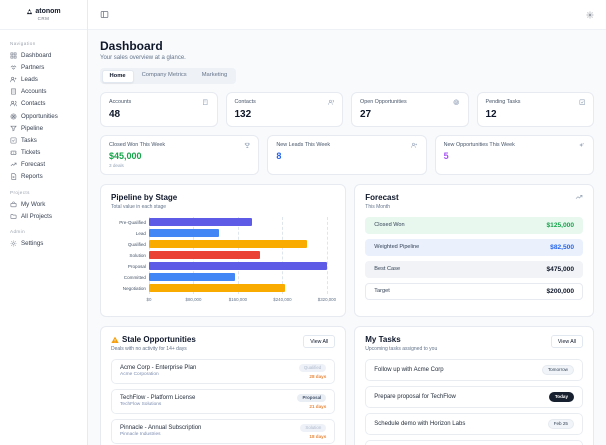 This screenshot has height=445, width=606. I want to click on sidebar-item-label: My Work, so click(33, 204).